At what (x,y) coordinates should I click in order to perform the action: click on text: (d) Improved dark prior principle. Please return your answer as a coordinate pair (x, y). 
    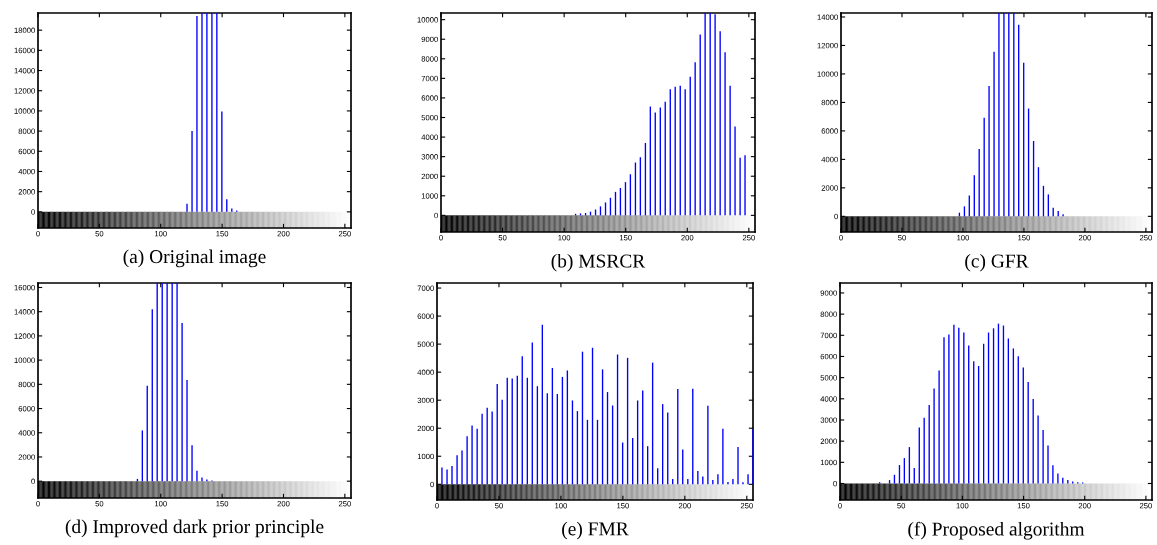
    Looking at the image, I should click on (194, 528).